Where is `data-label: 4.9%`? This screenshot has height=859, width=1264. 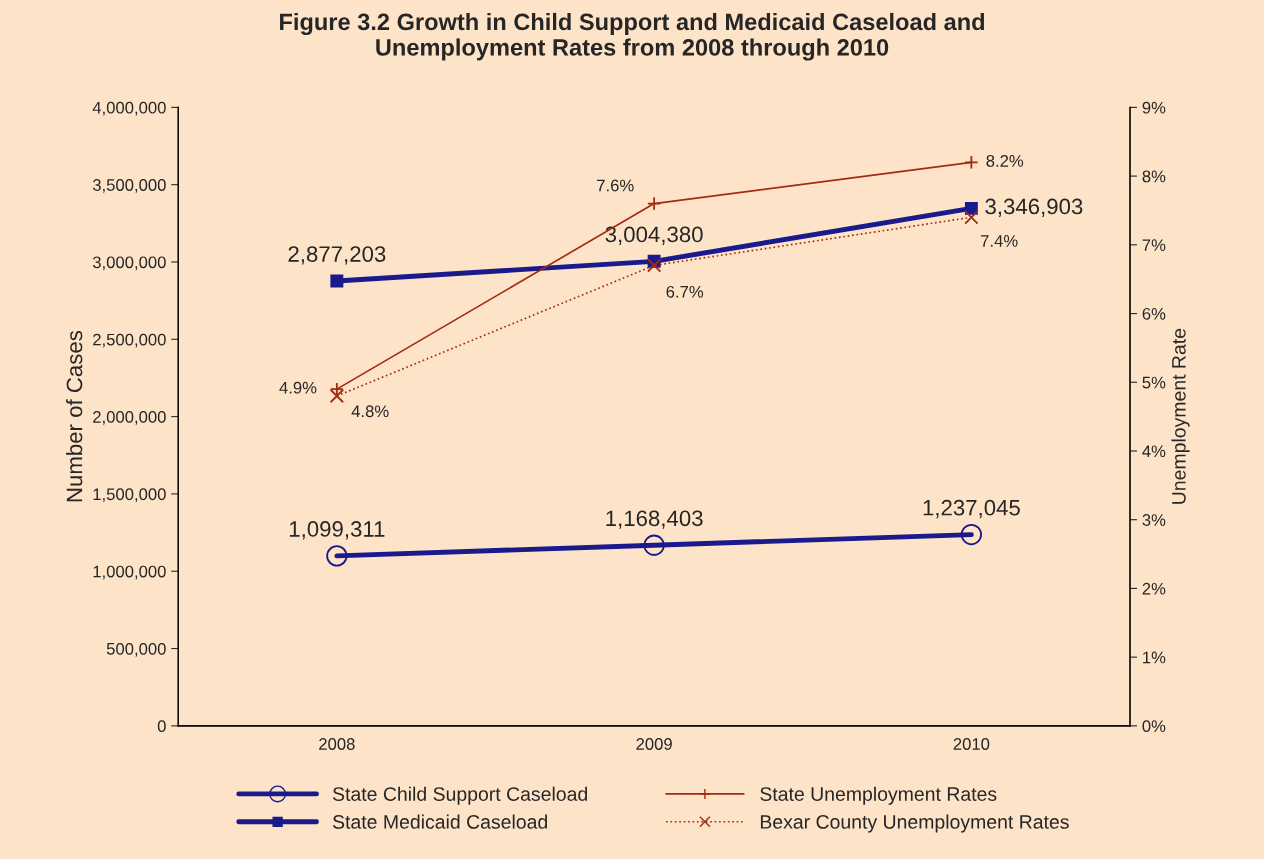
data-label: 4.9% is located at coordinates (298, 387).